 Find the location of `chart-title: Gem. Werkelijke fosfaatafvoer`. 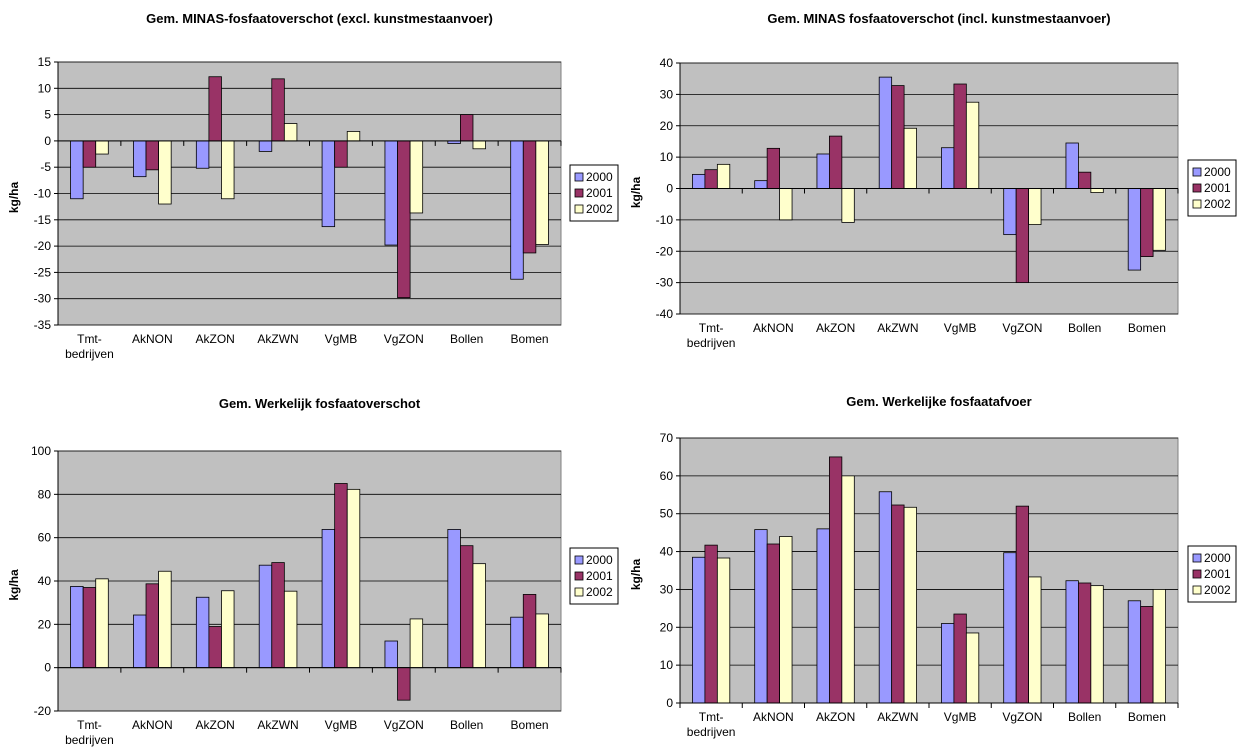

chart-title: Gem. Werkelijke fosfaatafvoer is located at coordinates (938, 401).